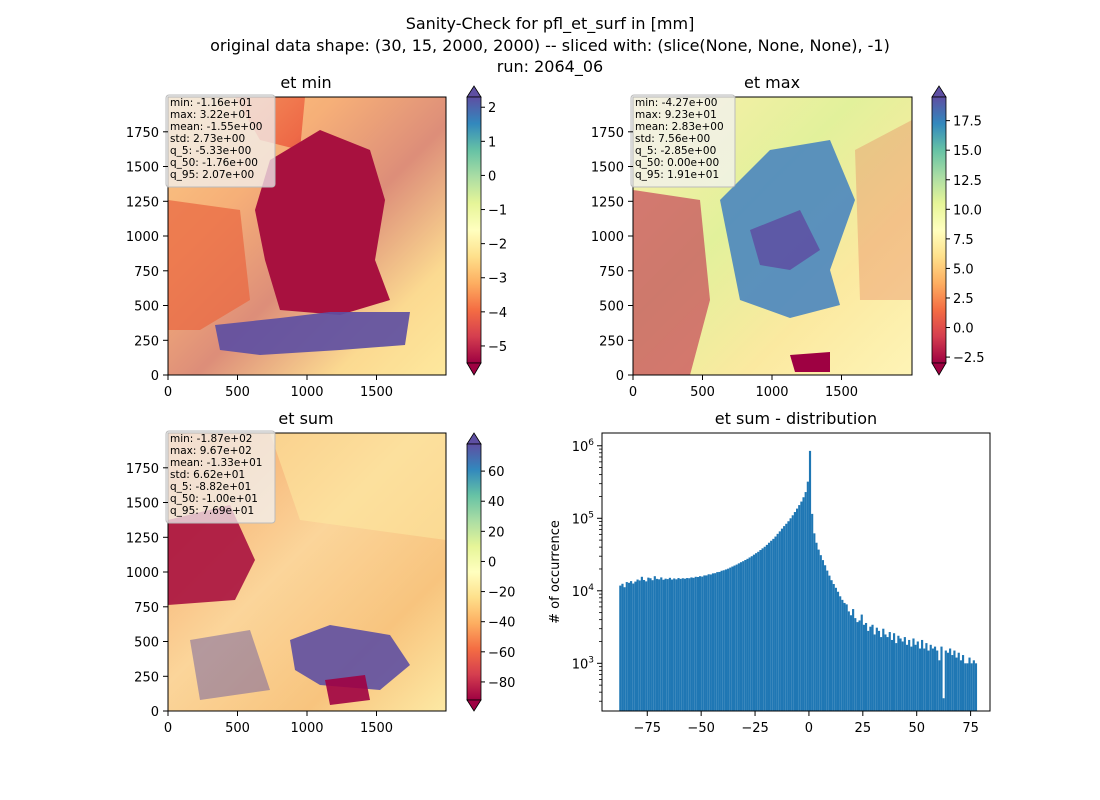 The image size is (1100, 800). Describe the element at coordinates (496, 472) in the screenshot. I see `colorbar-tick-label: 60` at that location.